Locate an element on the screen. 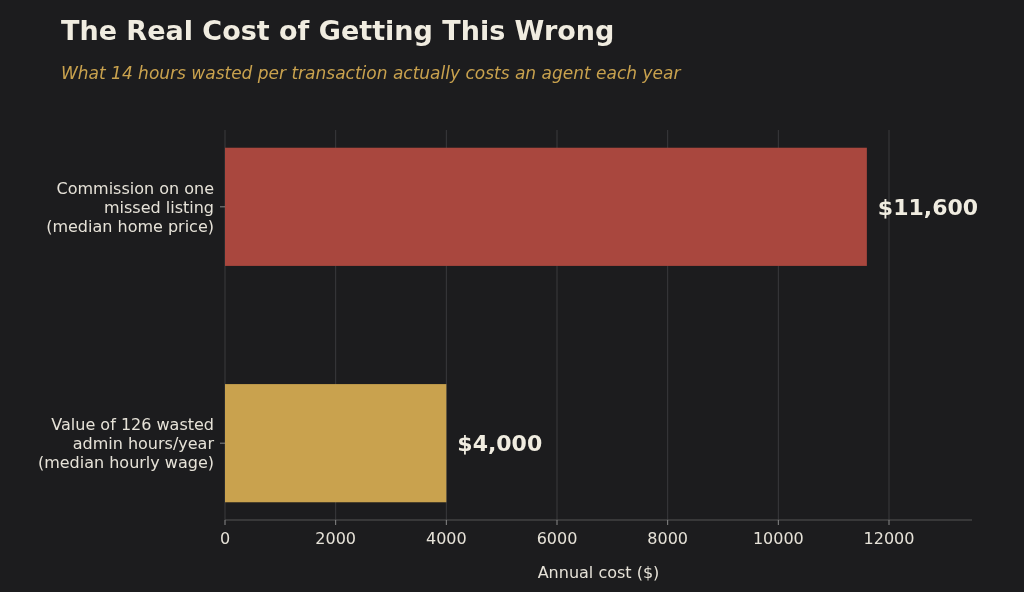 The width and height of the screenshot is (1024, 592). x-axis-title: Annual cost ($) is located at coordinates (598, 572).